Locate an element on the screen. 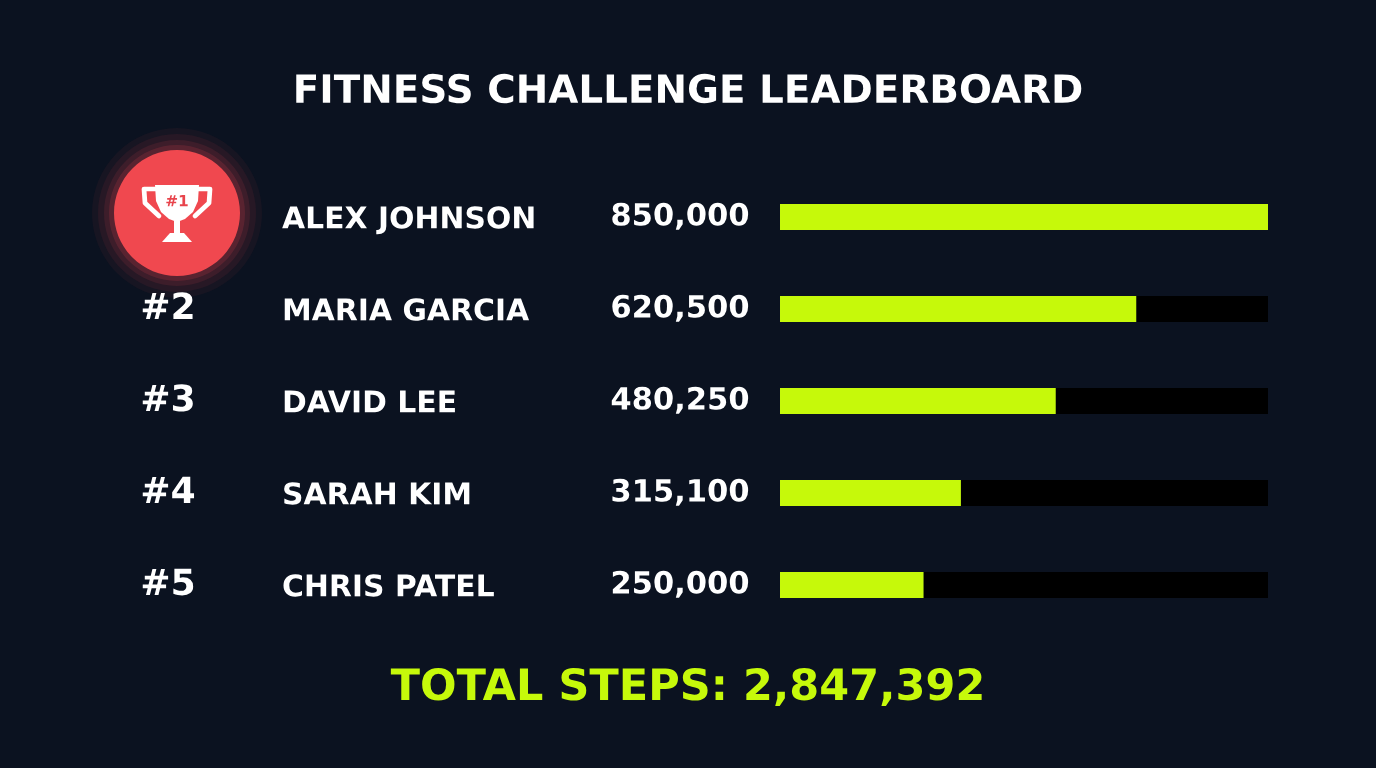 Image resolution: width=1376 pixels, height=768 pixels. chart-title: FITNESS CHALLENGE LEADERBOARD is located at coordinates (689, 88).